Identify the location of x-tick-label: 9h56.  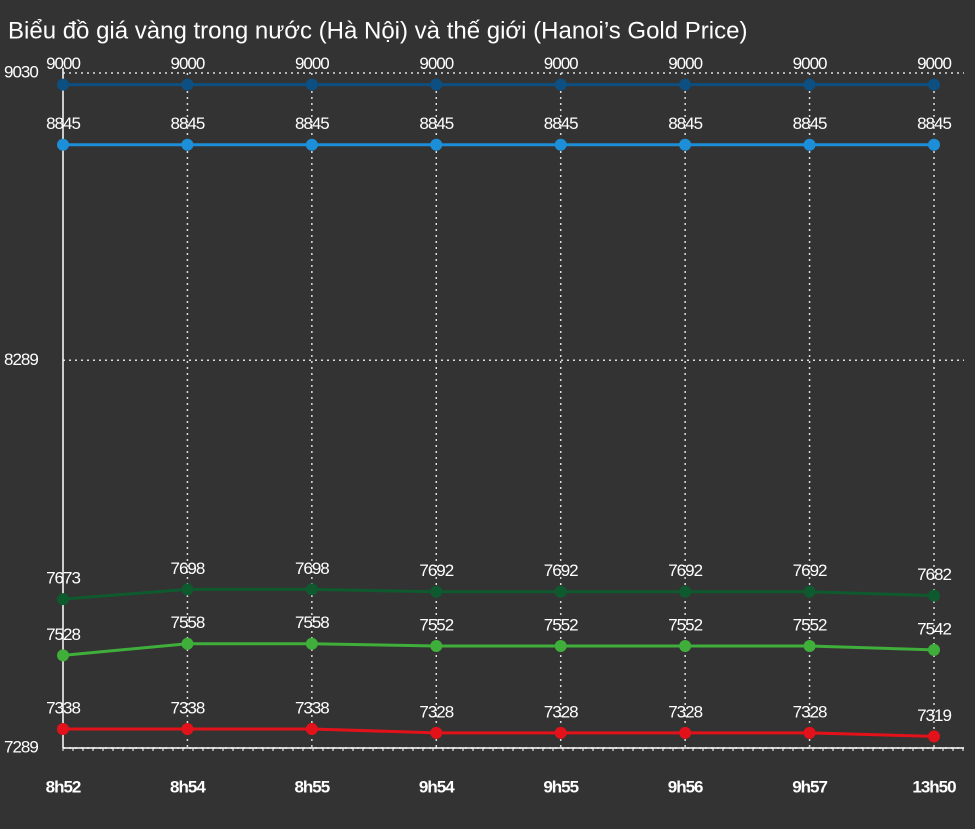
(685, 786).